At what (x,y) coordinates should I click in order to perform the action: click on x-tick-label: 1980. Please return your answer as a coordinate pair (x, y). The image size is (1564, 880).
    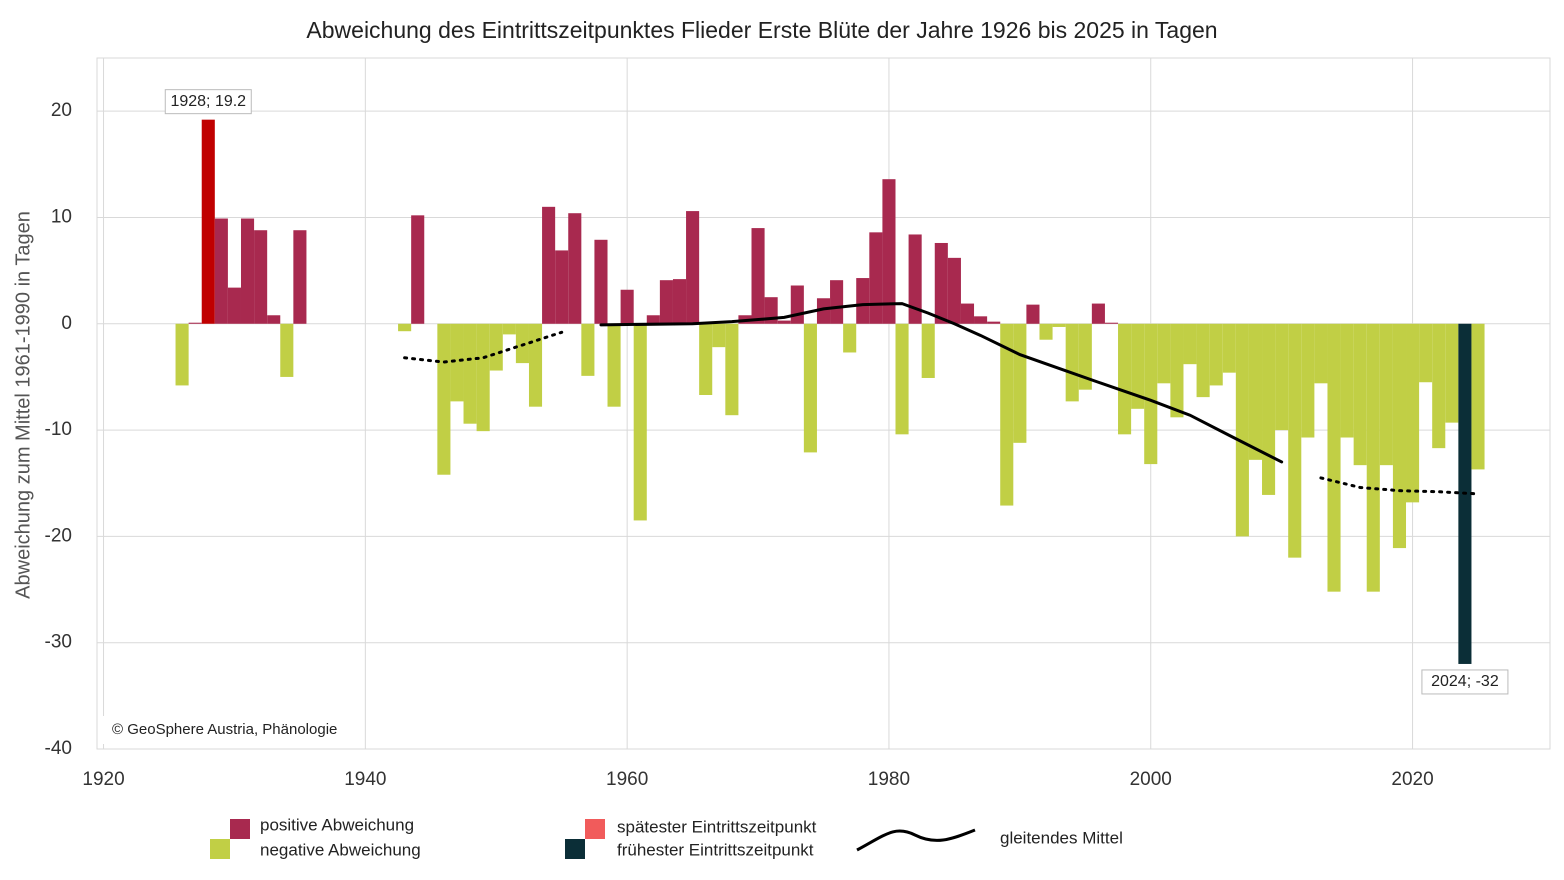
    Looking at the image, I should click on (889, 779).